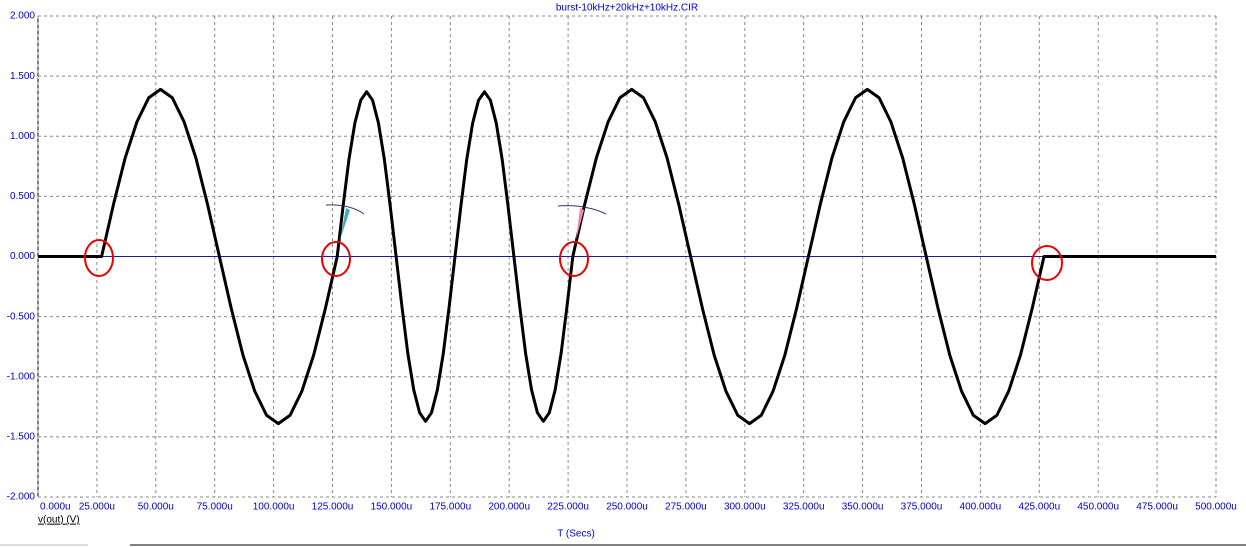 The width and height of the screenshot is (1246, 547). What do you see at coordinates (22, 196) in the screenshot?
I see `y-tick-label: 0.500` at bounding box center [22, 196].